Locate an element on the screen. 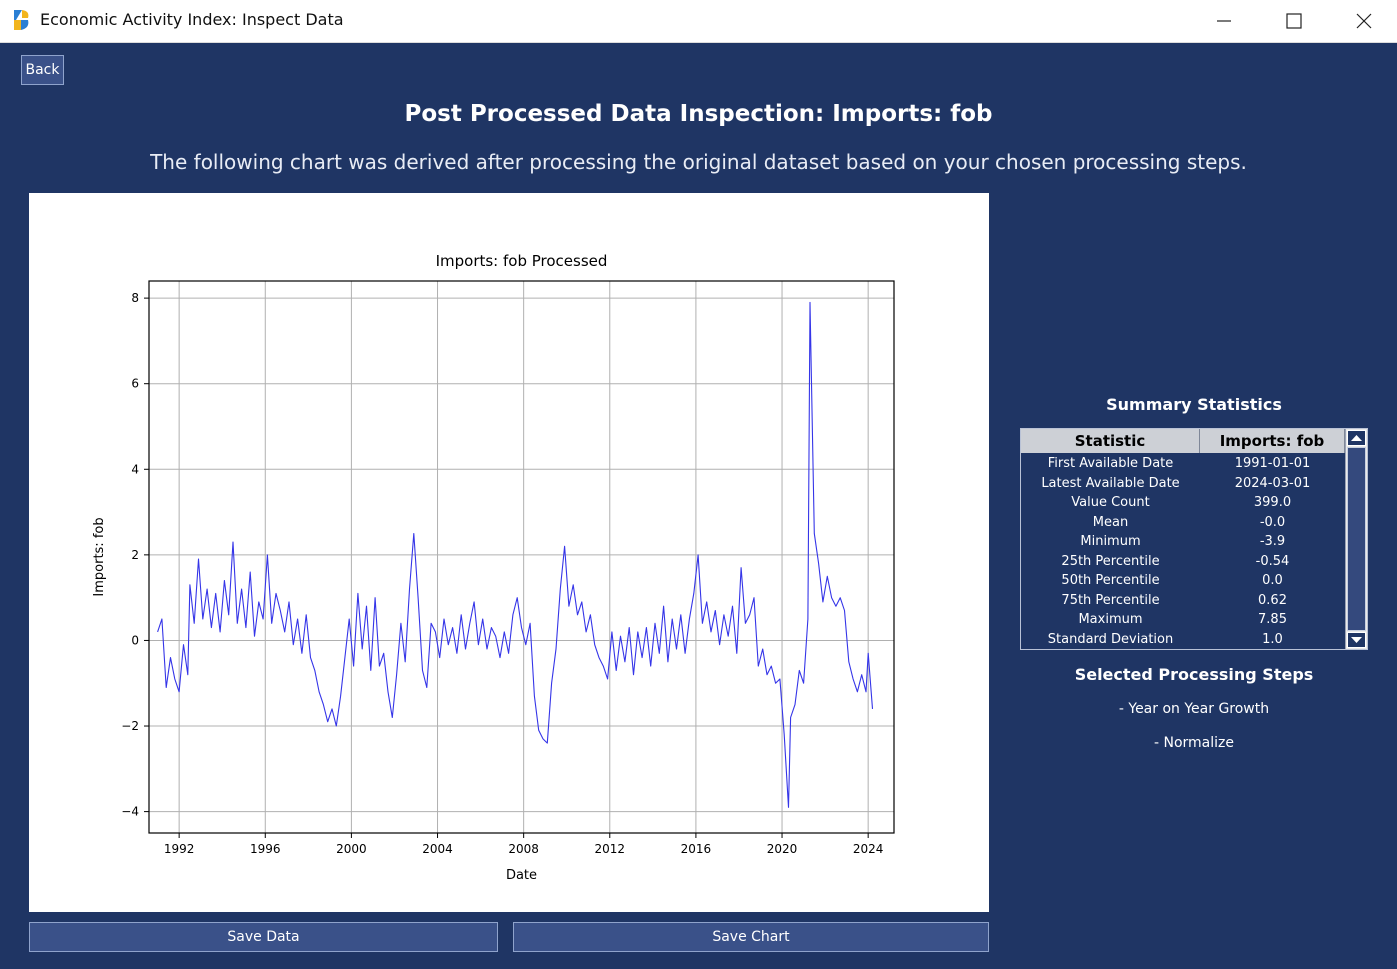 This screenshot has width=1397, height=969. scroll-thumb is located at coordinates (1356, 539).